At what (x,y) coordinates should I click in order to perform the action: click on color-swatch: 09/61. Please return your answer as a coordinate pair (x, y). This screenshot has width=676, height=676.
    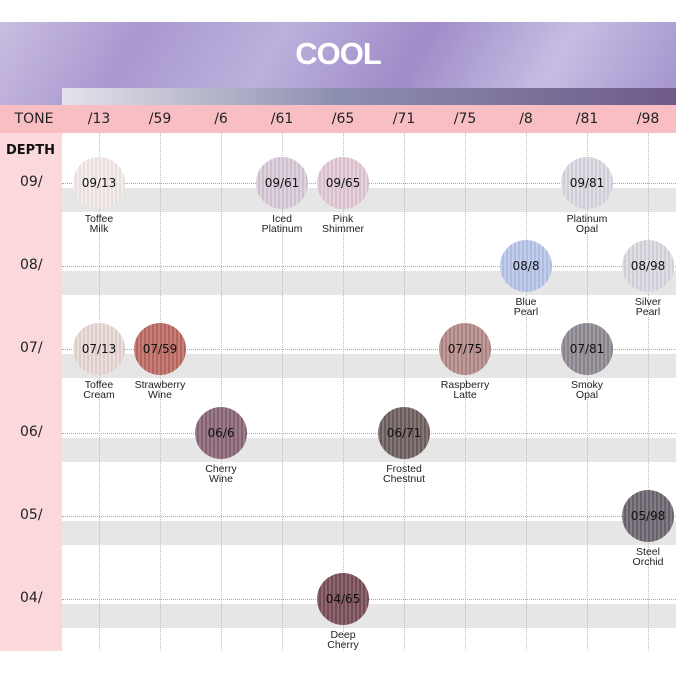
    Looking at the image, I should click on (282, 183).